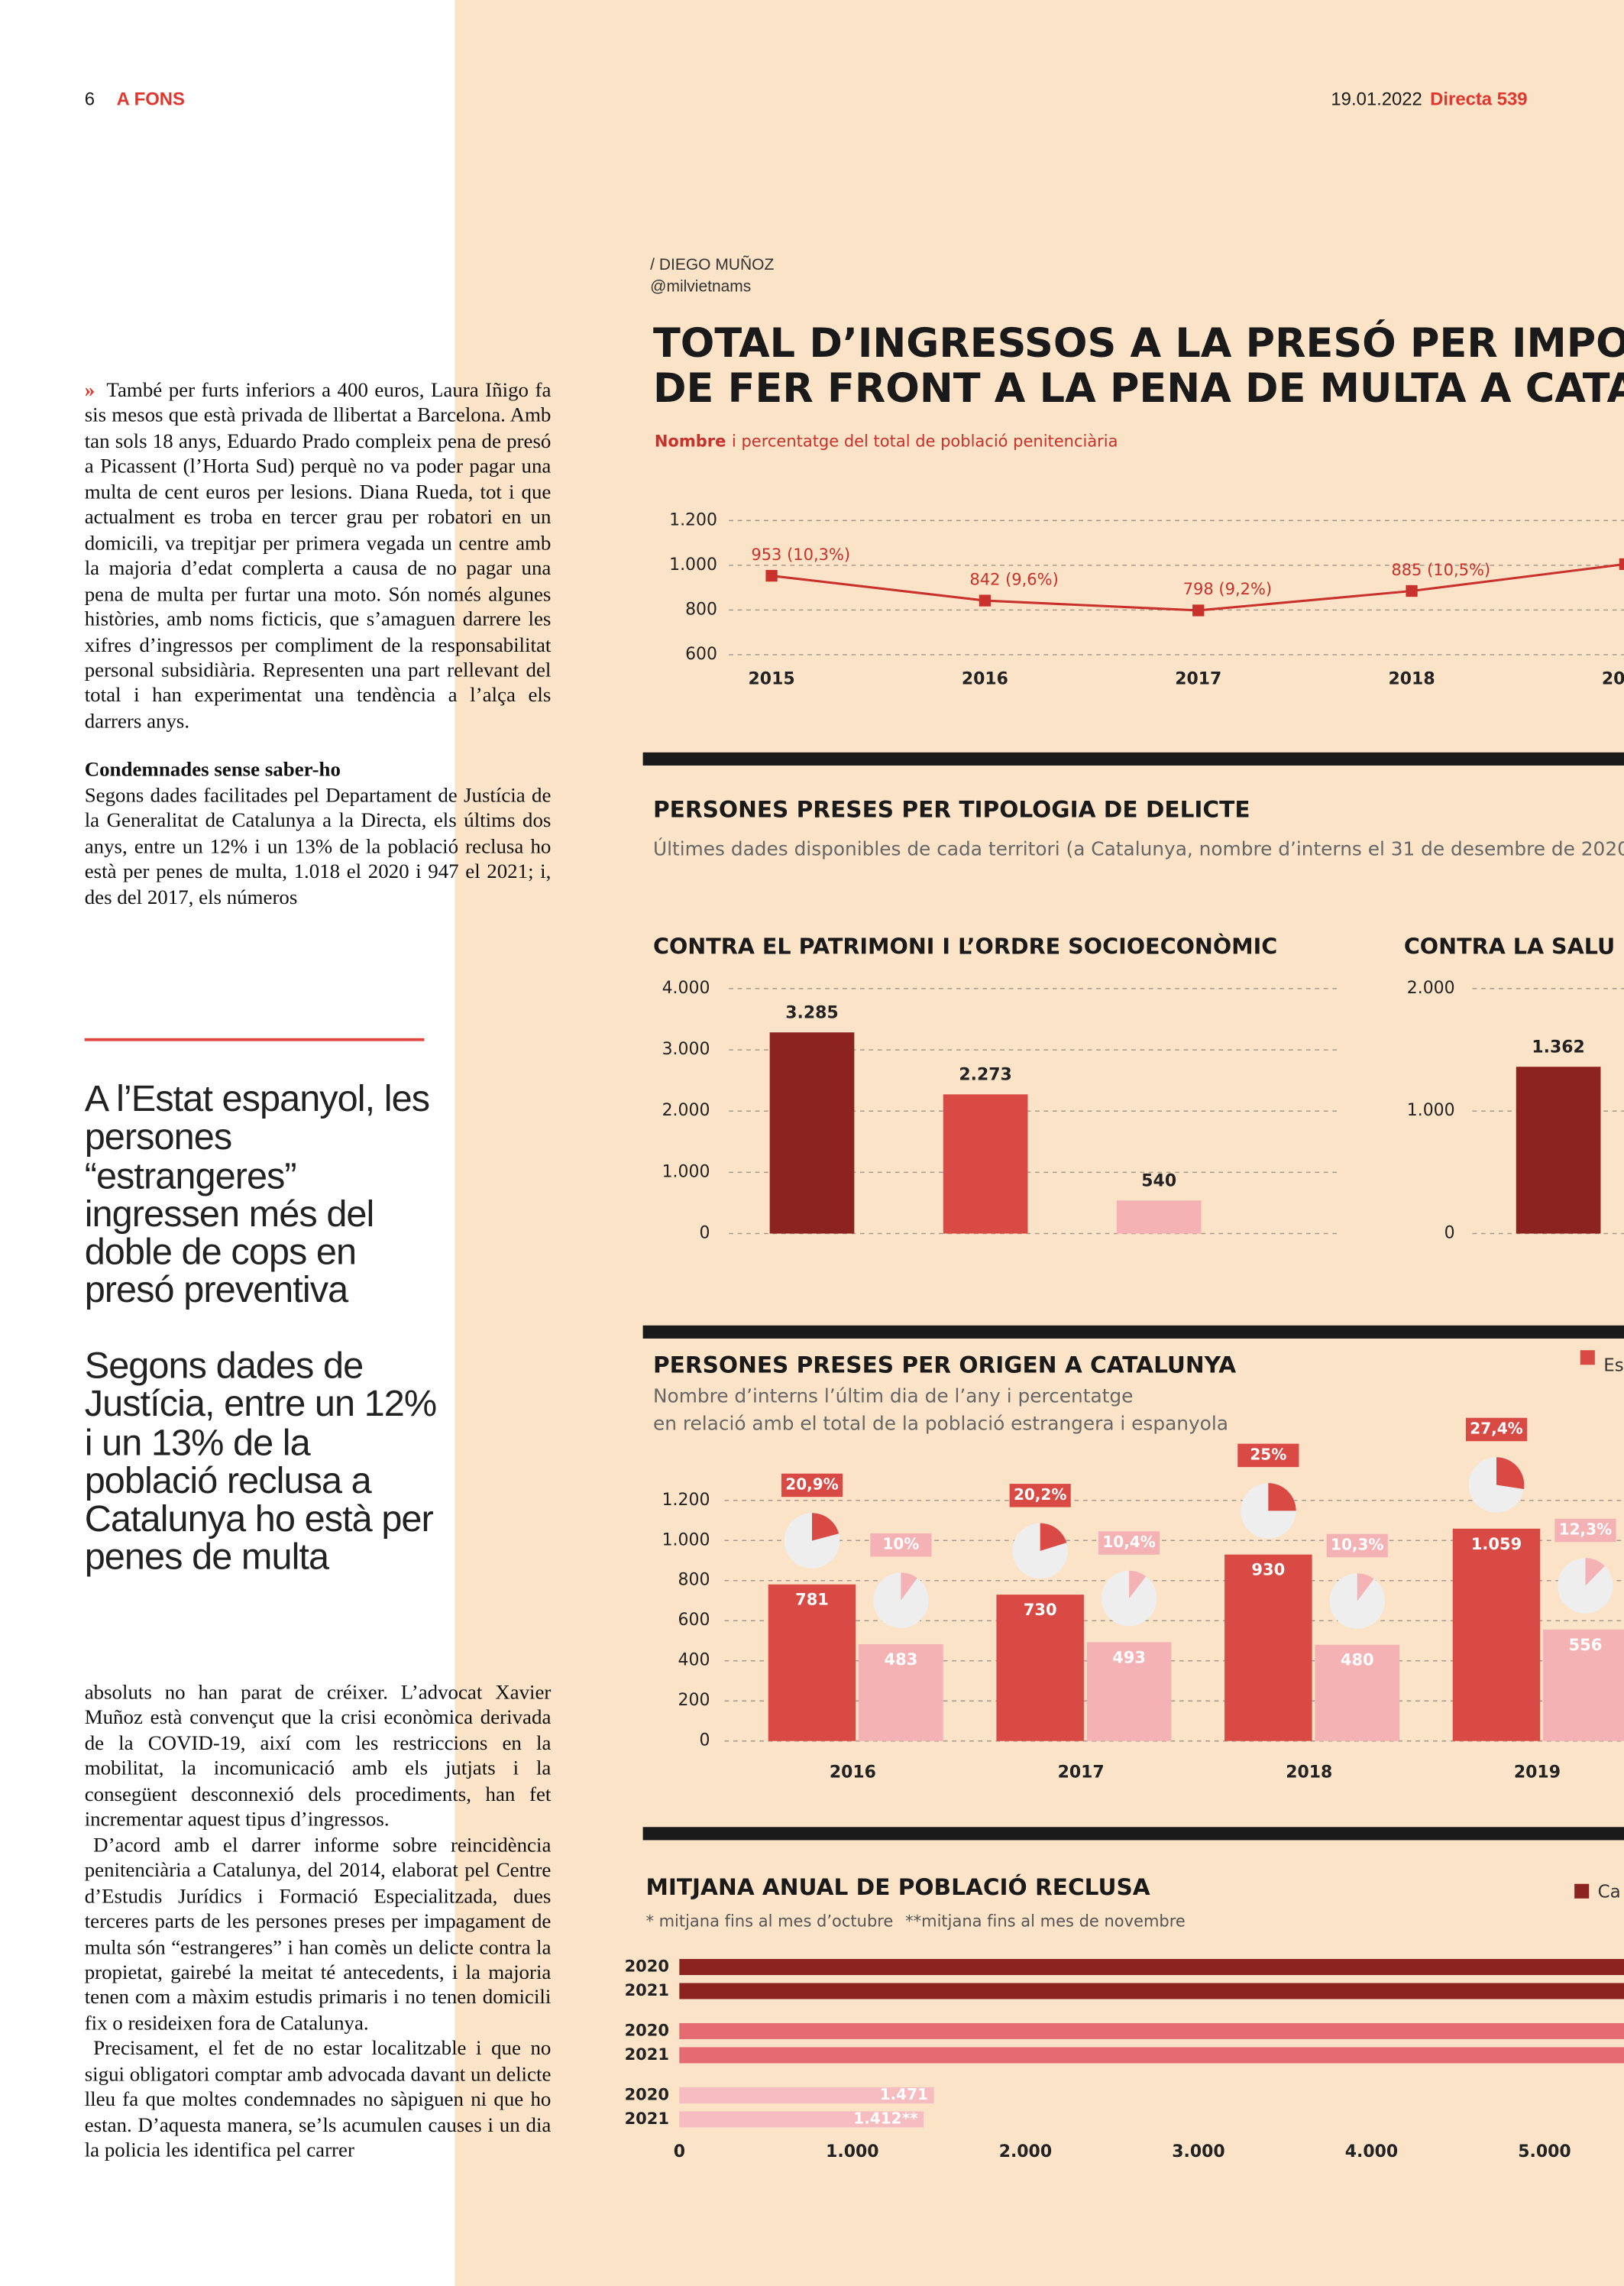 This screenshot has height=2286, width=1624. I want to click on credit-author: / DIEGO MUÑOZ, so click(712, 265).